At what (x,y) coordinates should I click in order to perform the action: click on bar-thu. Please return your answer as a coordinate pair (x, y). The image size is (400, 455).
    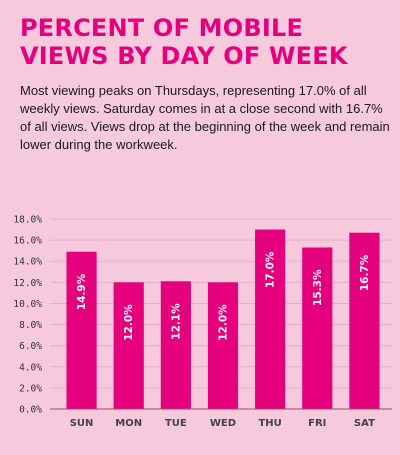
    Looking at the image, I should click on (270, 319).